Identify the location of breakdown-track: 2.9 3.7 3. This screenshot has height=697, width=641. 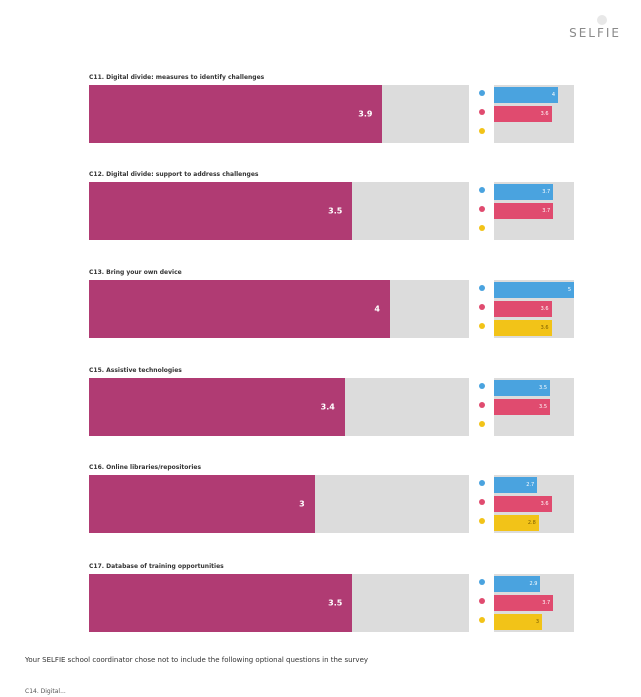
(534, 603).